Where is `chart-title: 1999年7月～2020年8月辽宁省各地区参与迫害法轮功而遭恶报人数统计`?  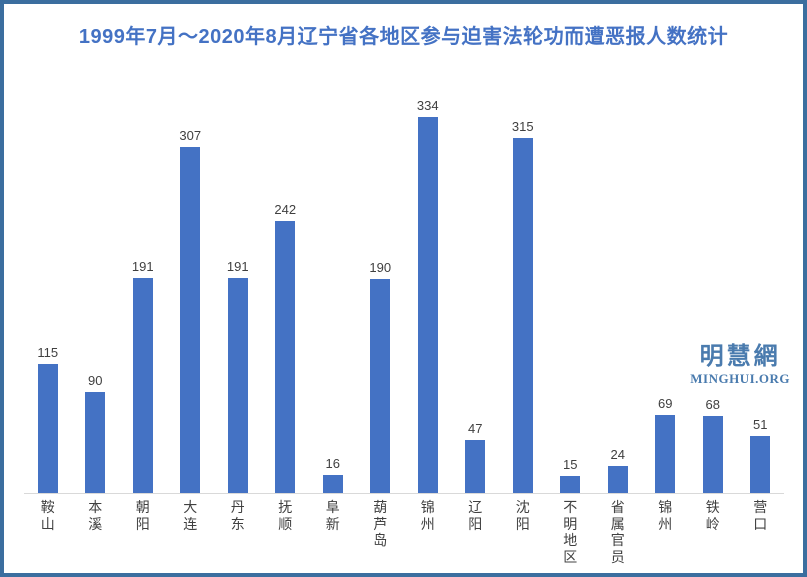 chart-title: 1999年7月～2020年8月辽宁省各地区参与迫害法轮功而遭恶报人数统计 is located at coordinates (403, 37).